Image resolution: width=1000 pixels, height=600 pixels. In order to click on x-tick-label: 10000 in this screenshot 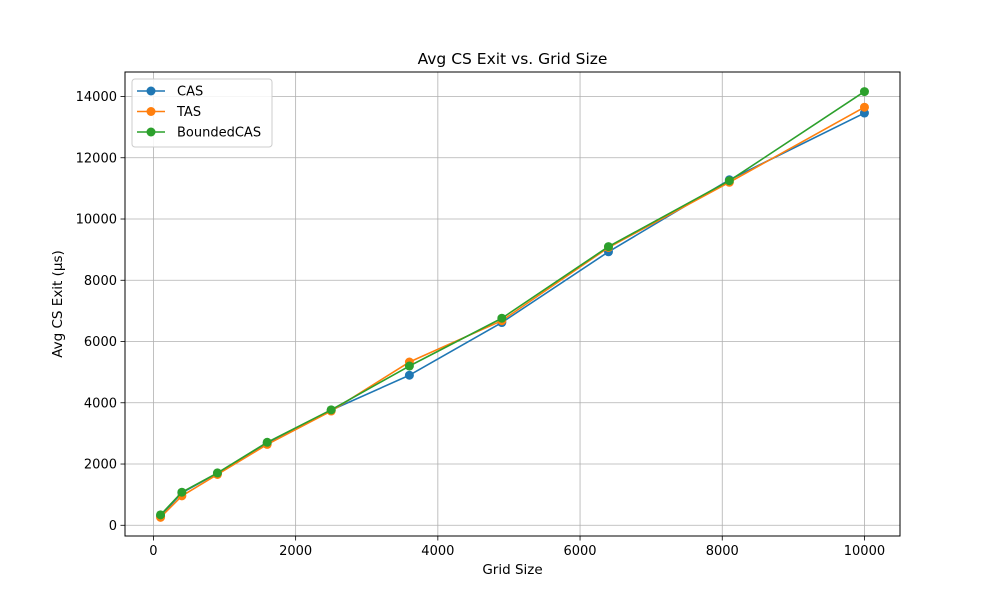, I will do `click(864, 551)`.